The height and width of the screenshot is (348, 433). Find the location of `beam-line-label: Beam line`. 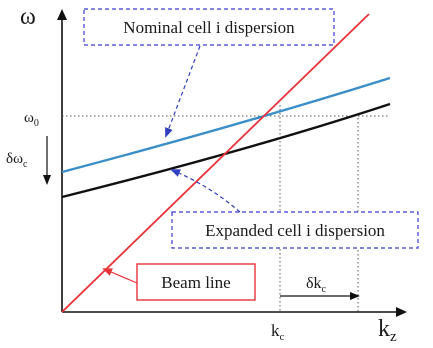

beam-line-label: Beam line is located at coordinates (195, 282).